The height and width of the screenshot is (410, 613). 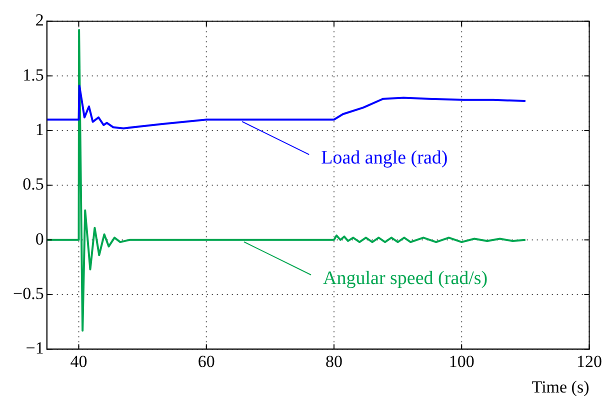 I want to click on y-tick-label: −1, so click(x=35, y=348).